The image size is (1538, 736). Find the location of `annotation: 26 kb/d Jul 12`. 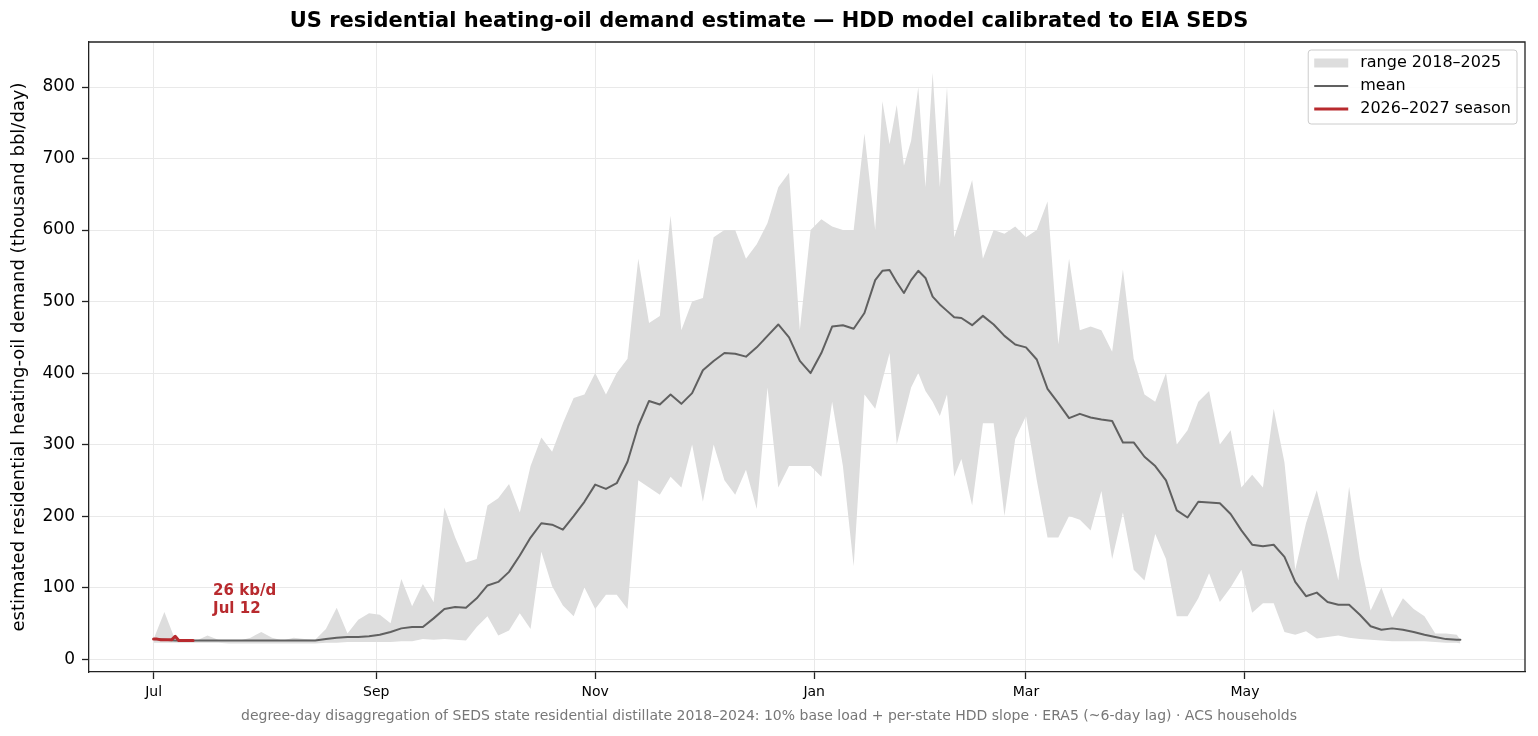

annotation: 26 kb/d Jul 12 is located at coordinates (244, 599).